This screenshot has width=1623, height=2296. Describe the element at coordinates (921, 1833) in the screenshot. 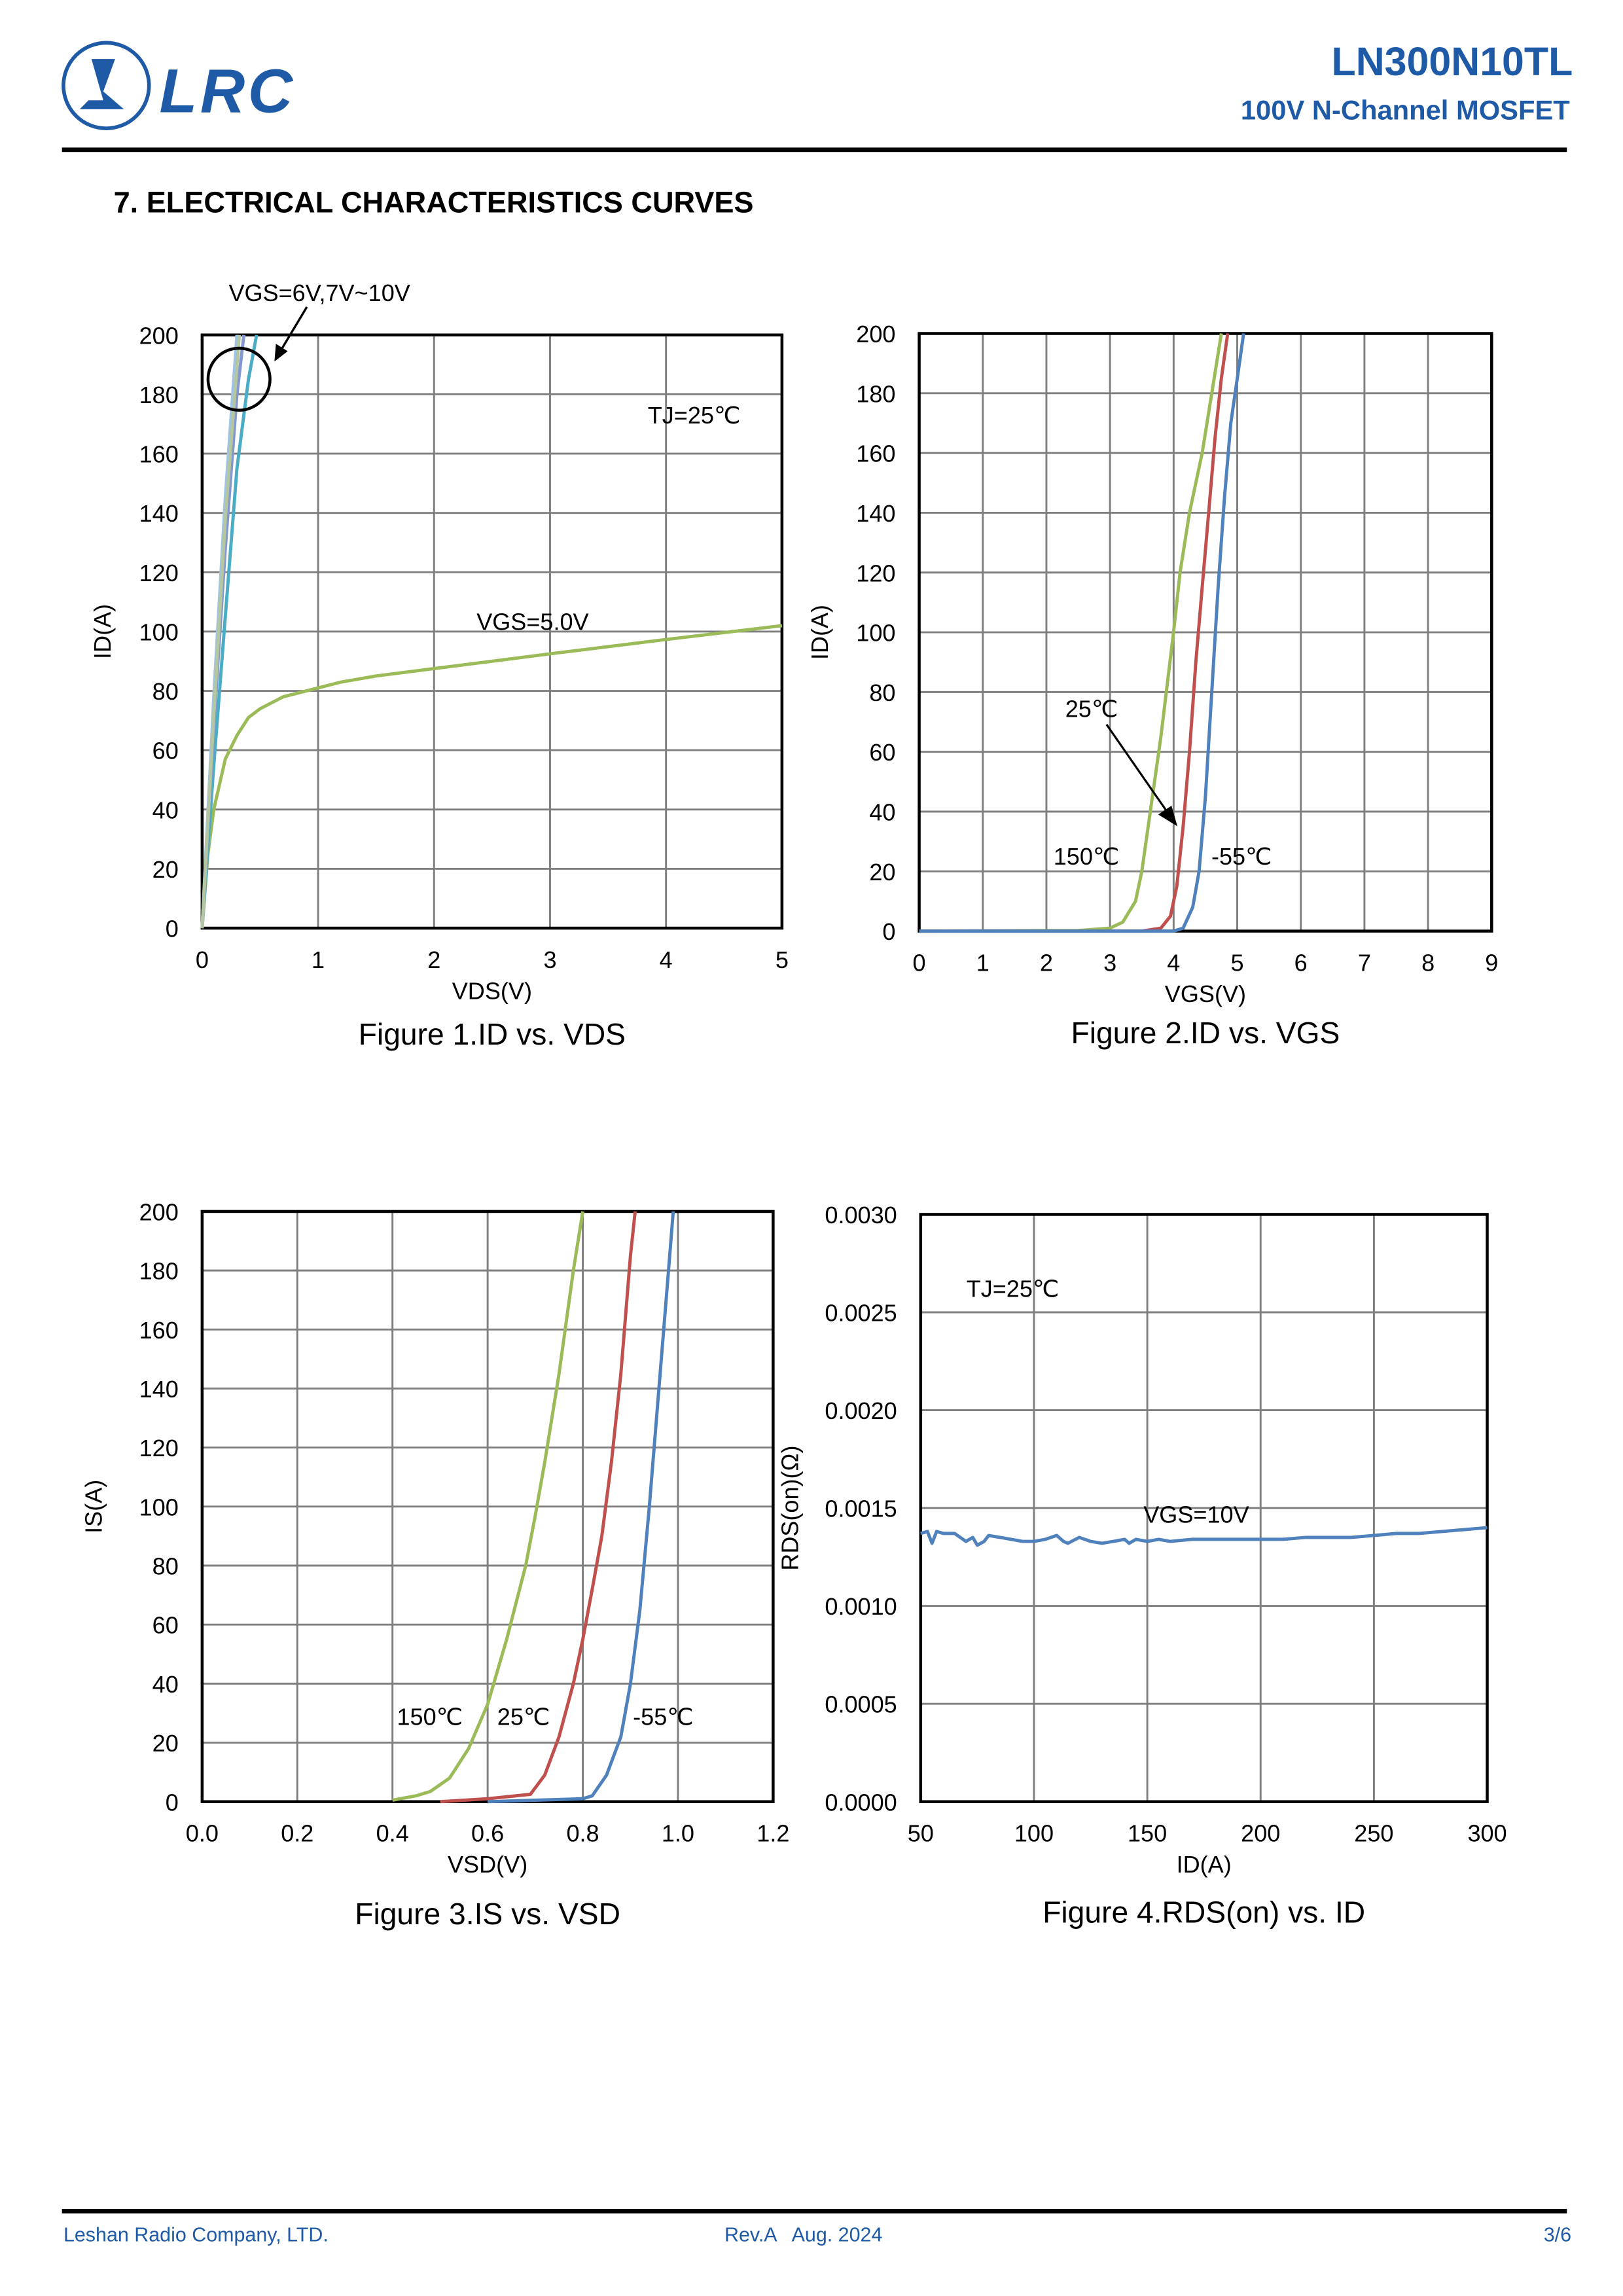

I see `x-tick-label: 50` at that location.